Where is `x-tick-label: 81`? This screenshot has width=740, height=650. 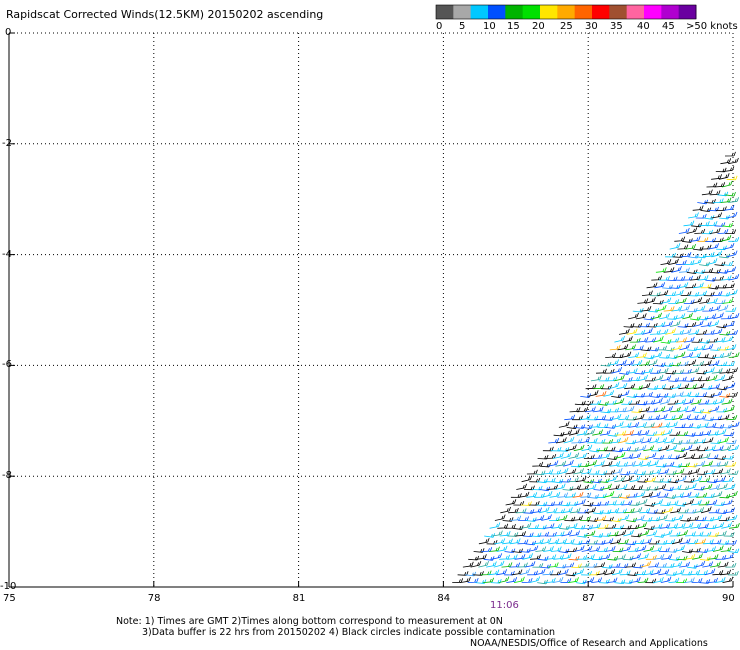 x-tick-label: 81 is located at coordinates (299, 598).